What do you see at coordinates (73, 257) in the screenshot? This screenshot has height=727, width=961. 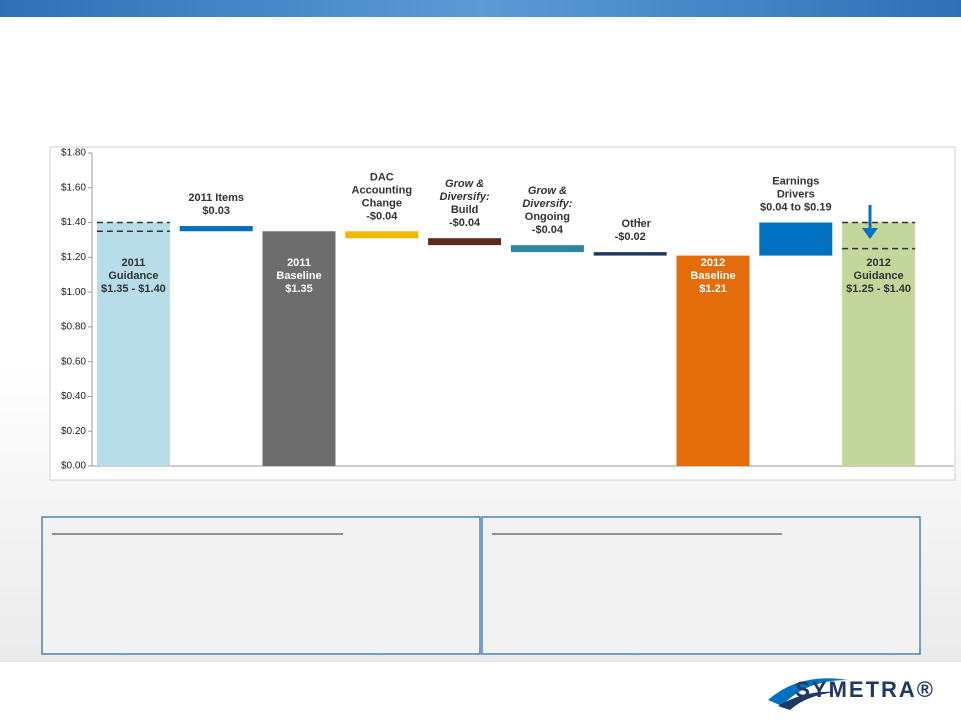 I see `y-tick-label: $1.20` at bounding box center [73, 257].